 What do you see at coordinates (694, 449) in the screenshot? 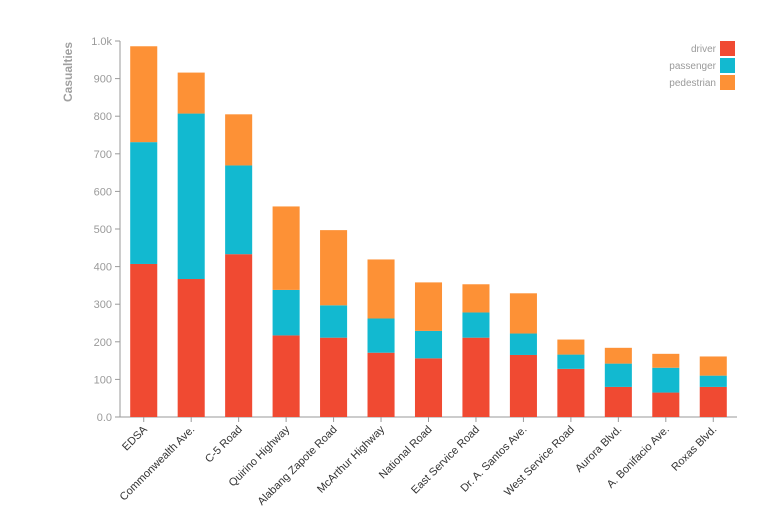
I see `x-tick-label: Roxas Blvd.` at bounding box center [694, 449].